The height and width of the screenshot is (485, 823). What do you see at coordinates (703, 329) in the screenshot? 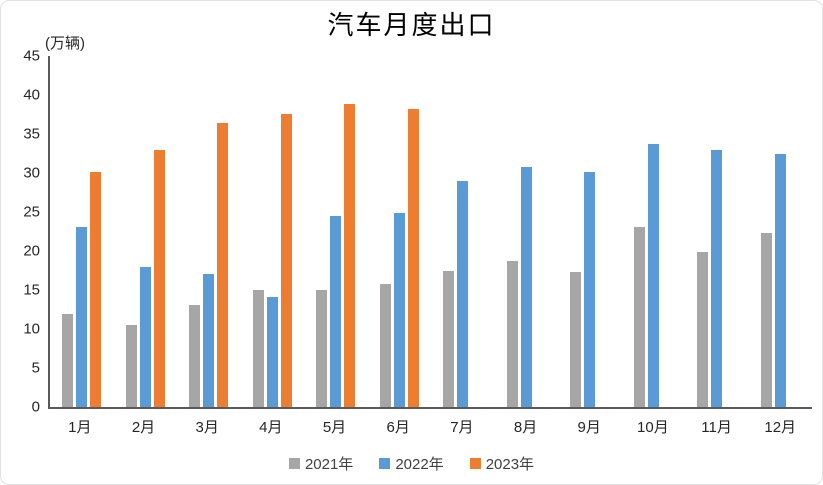
I see `bar-2021年-11月` at bounding box center [703, 329].